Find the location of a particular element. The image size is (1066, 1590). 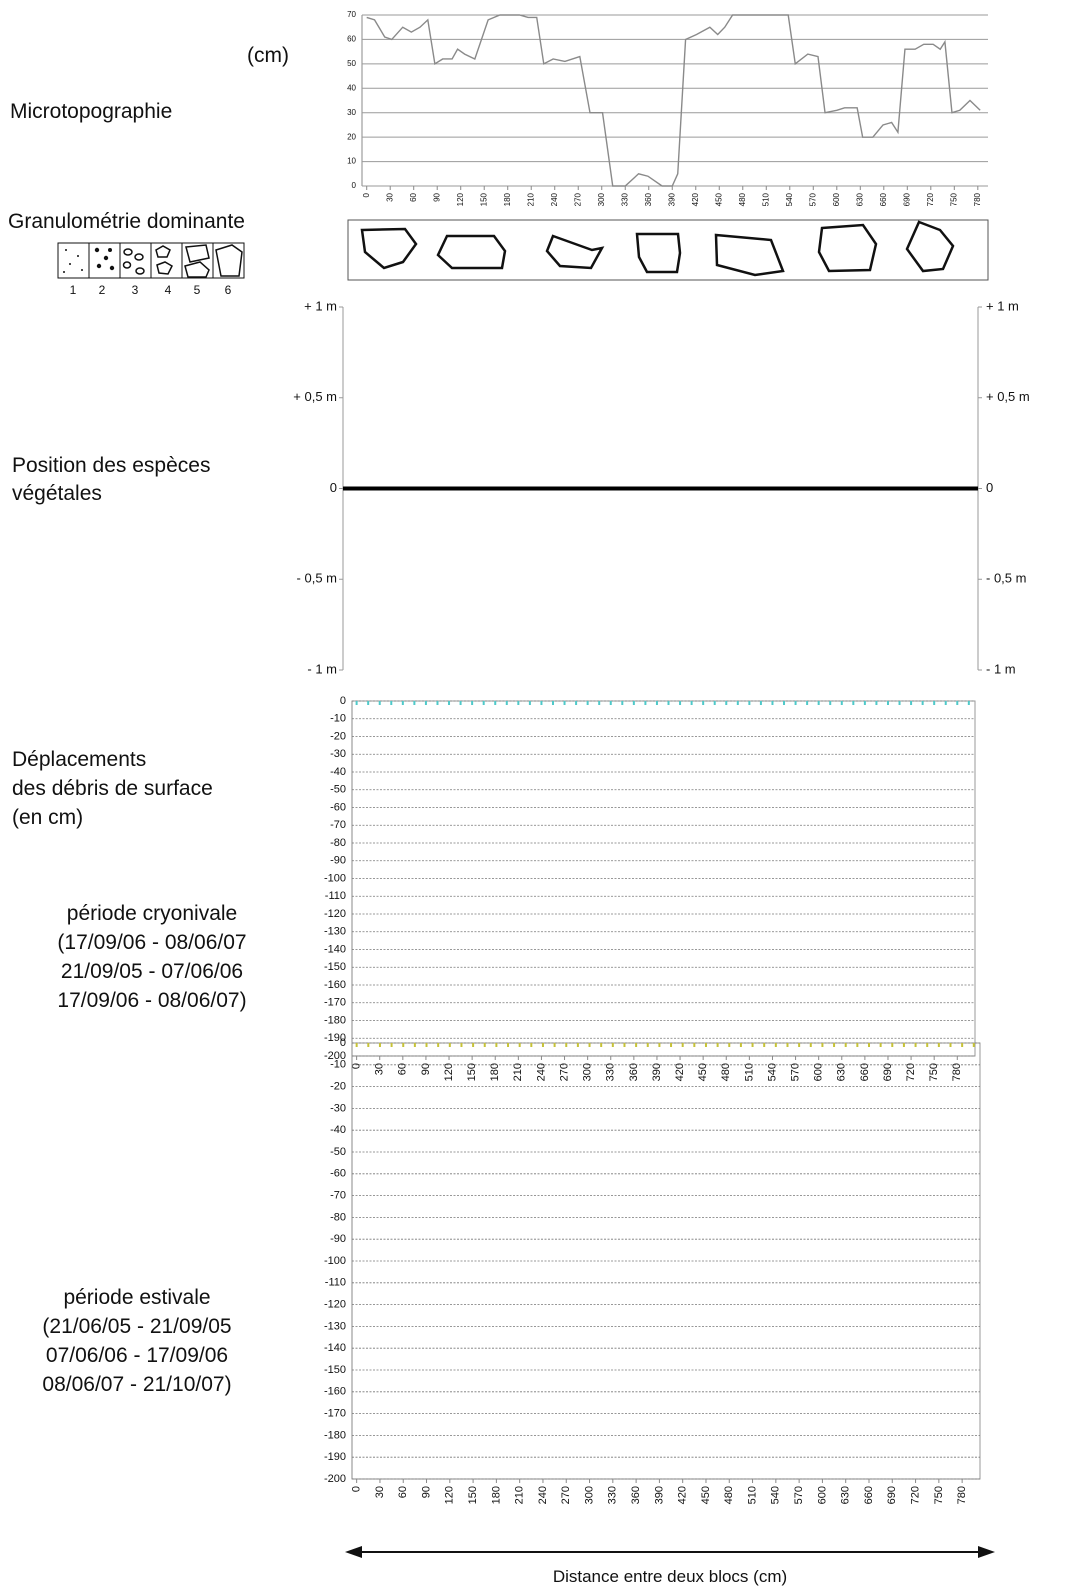

y-tick-label: - 1 m is located at coordinates (322, 668).